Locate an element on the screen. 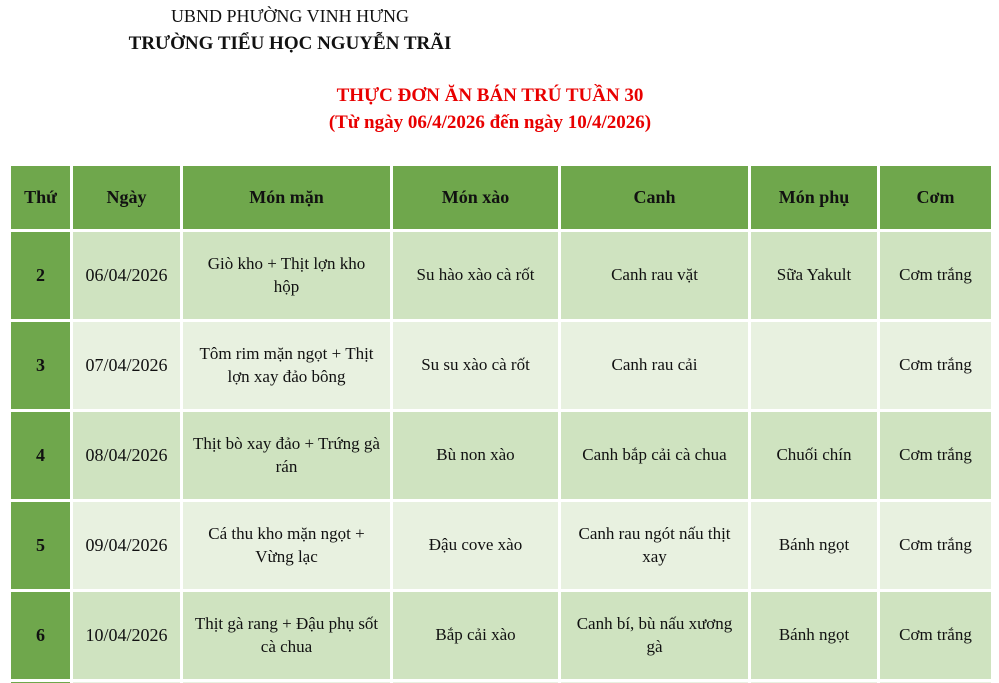 This screenshot has width=999, height=683. side-dish-cell is located at coordinates (814, 365).